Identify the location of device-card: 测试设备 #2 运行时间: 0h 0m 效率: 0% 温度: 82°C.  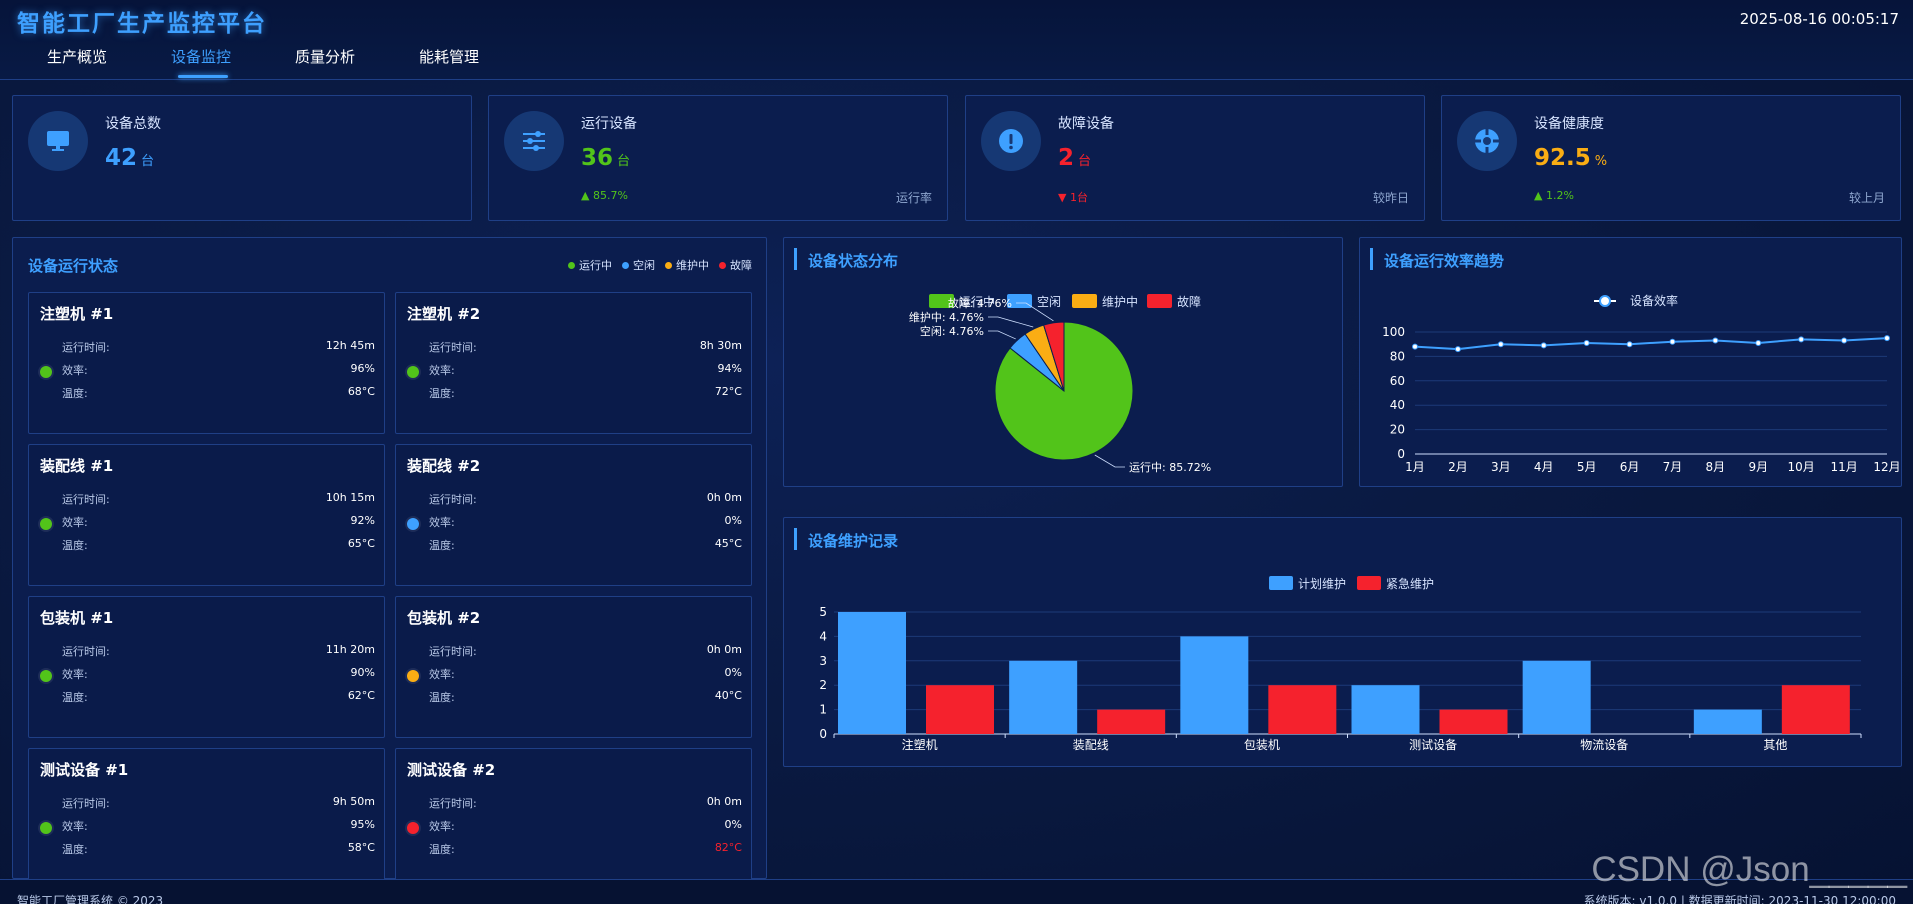
(573, 819).